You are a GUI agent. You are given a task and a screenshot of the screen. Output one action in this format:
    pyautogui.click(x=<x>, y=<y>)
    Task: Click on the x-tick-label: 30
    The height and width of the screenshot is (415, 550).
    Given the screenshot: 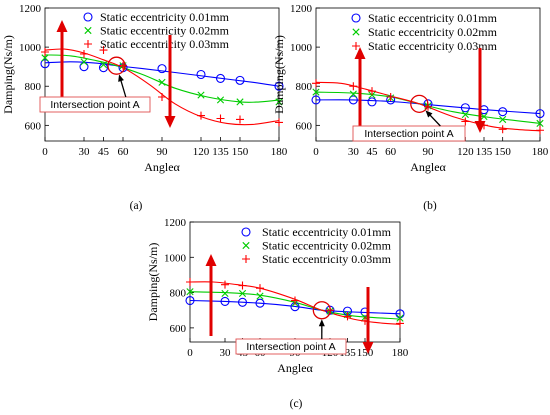 What is the action you would take?
    pyautogui.click(x=354, y=152)
    